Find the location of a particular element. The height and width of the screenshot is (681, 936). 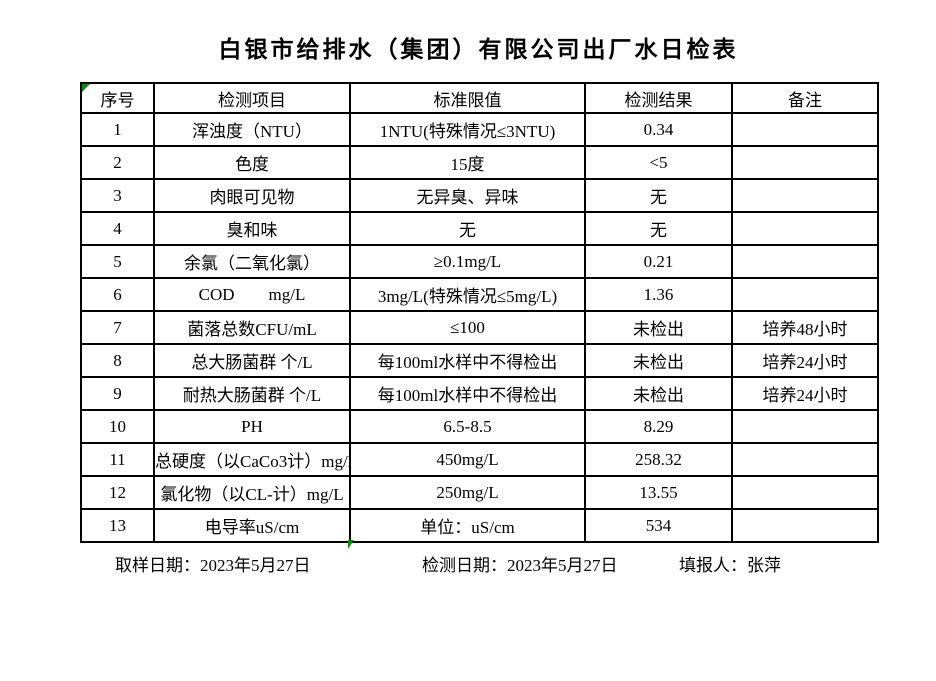

cell-index: 12 is located at coordinates (117, 492).